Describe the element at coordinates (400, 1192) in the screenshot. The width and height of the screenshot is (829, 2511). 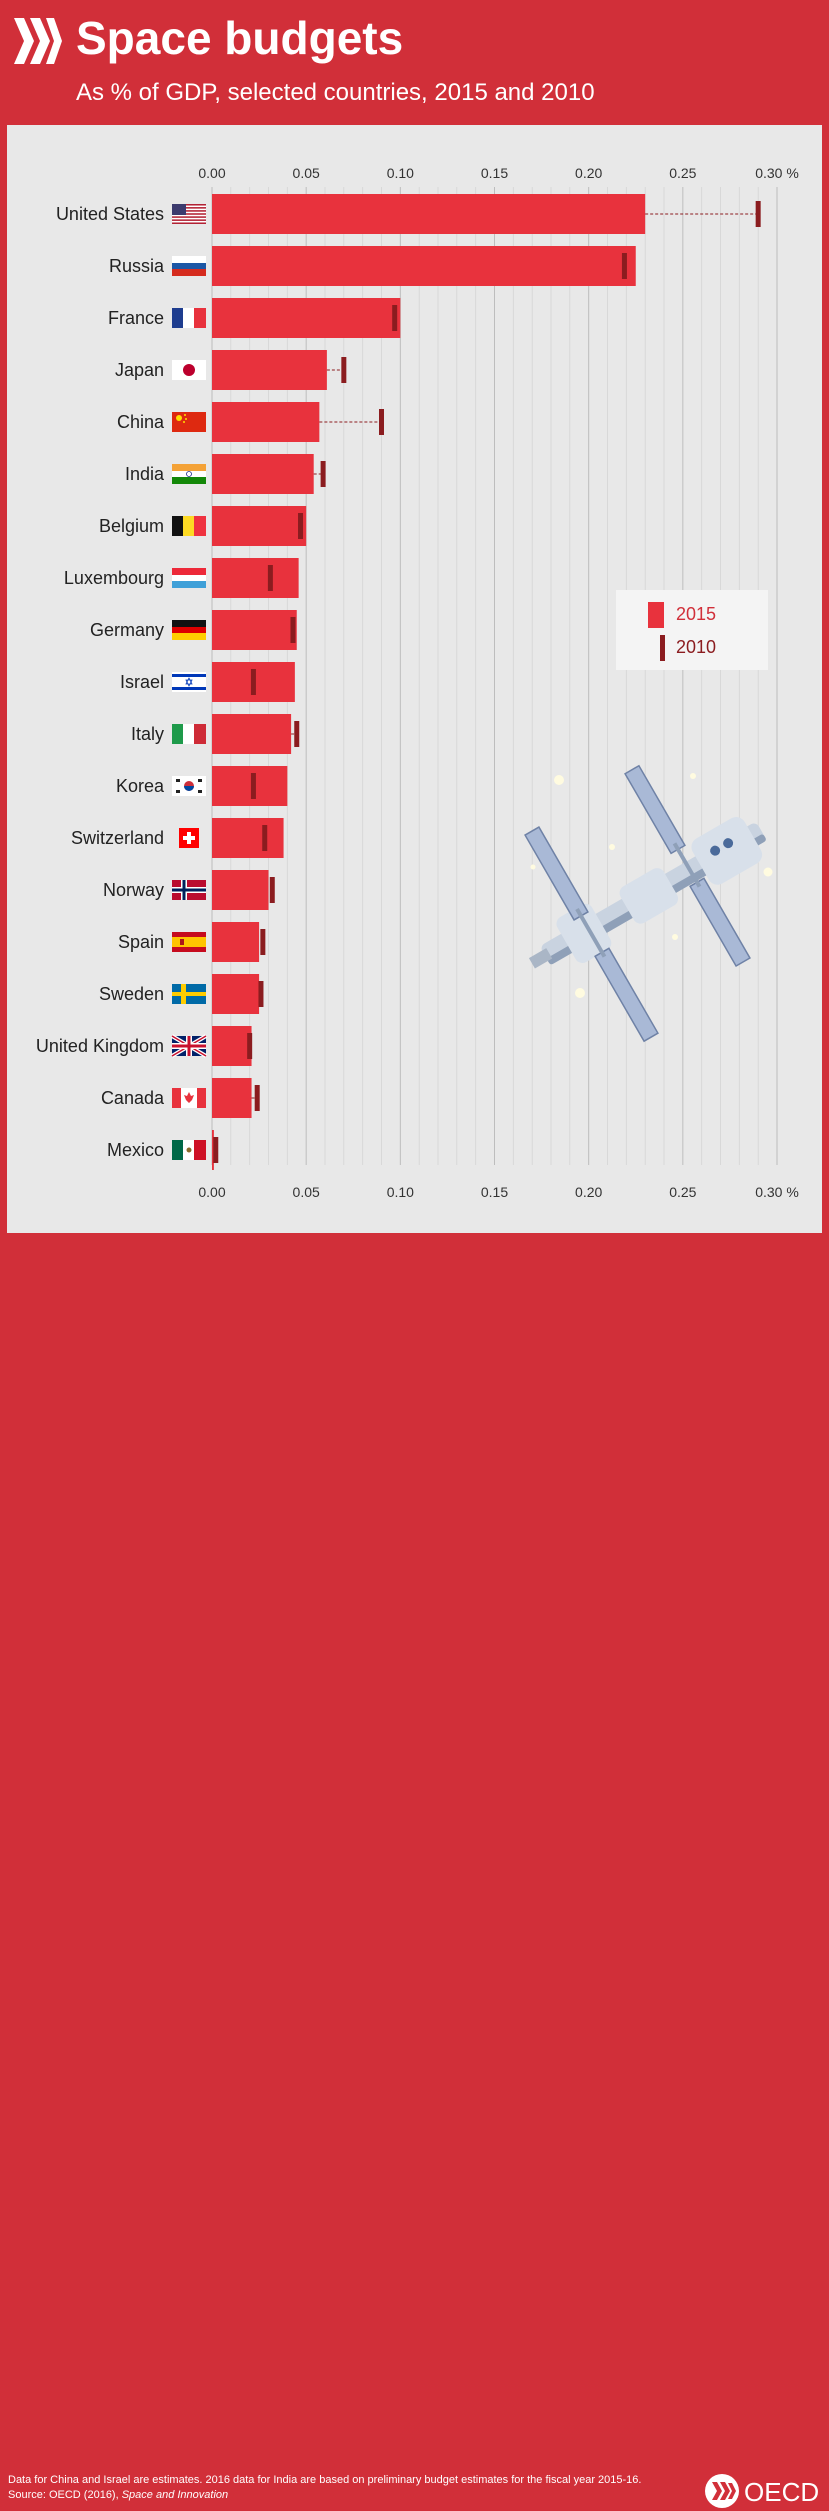
I see `x-tick-label-bottom: 0.10` at that location.